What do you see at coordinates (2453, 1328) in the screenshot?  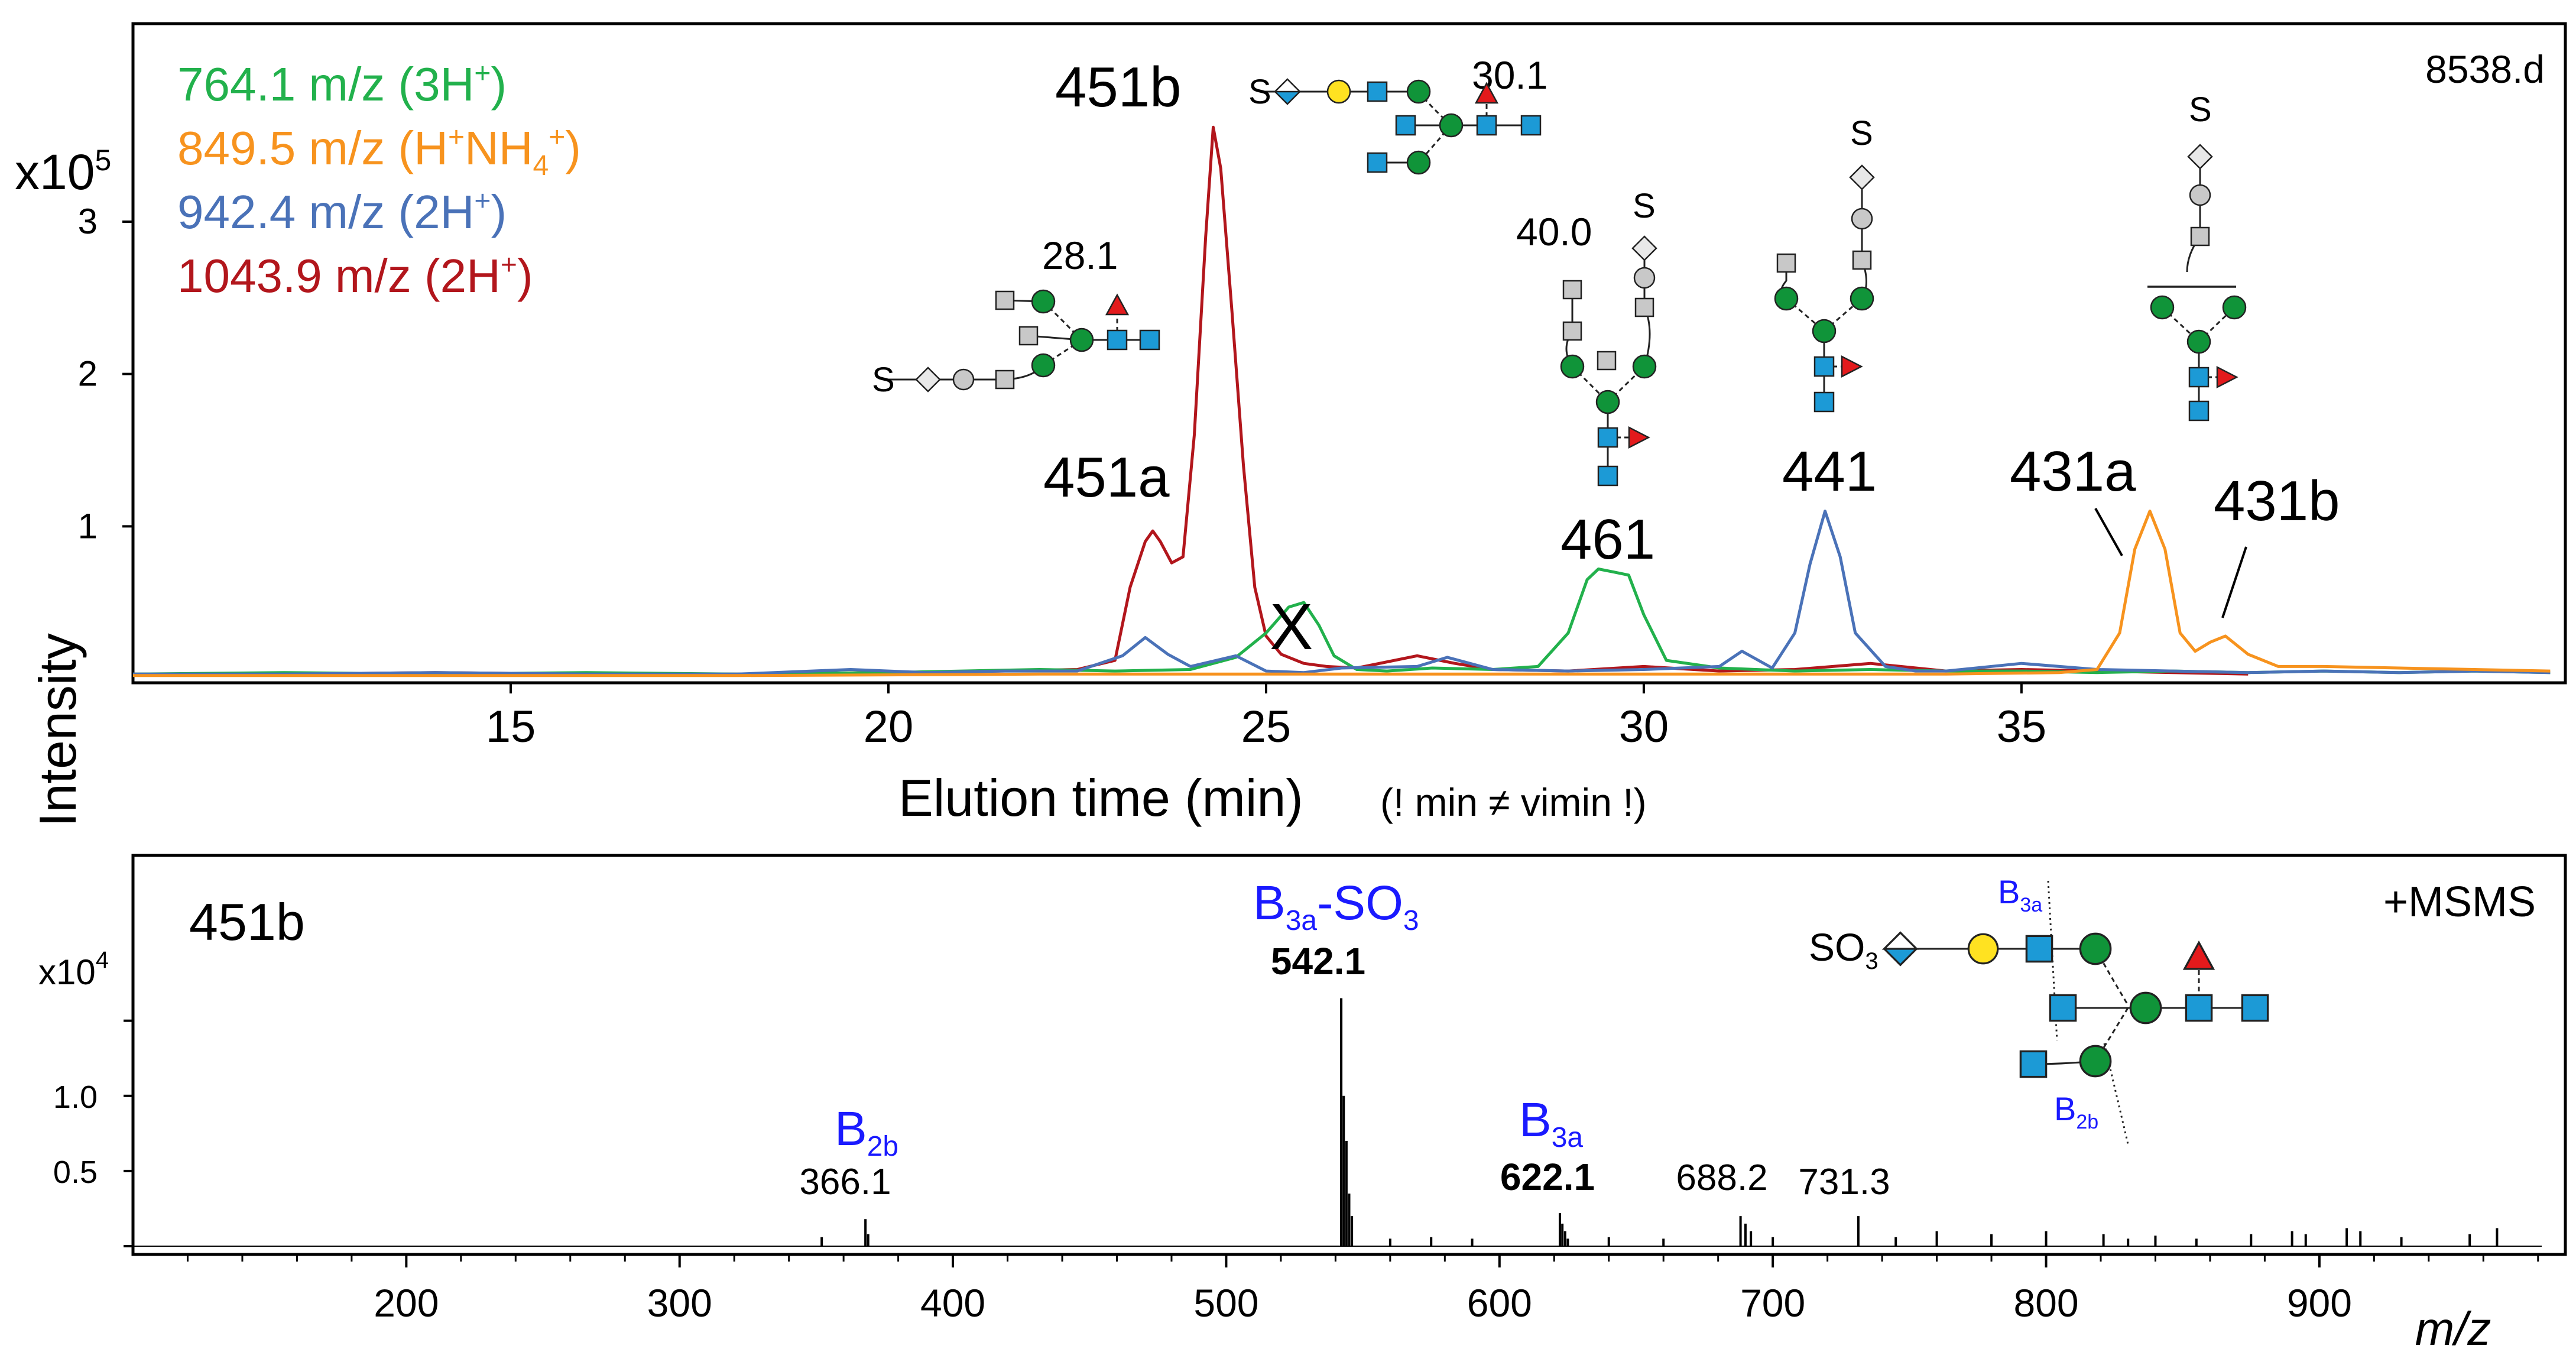 I see `mz-axis-label: m/z` at bounding box center [2453, 1328].